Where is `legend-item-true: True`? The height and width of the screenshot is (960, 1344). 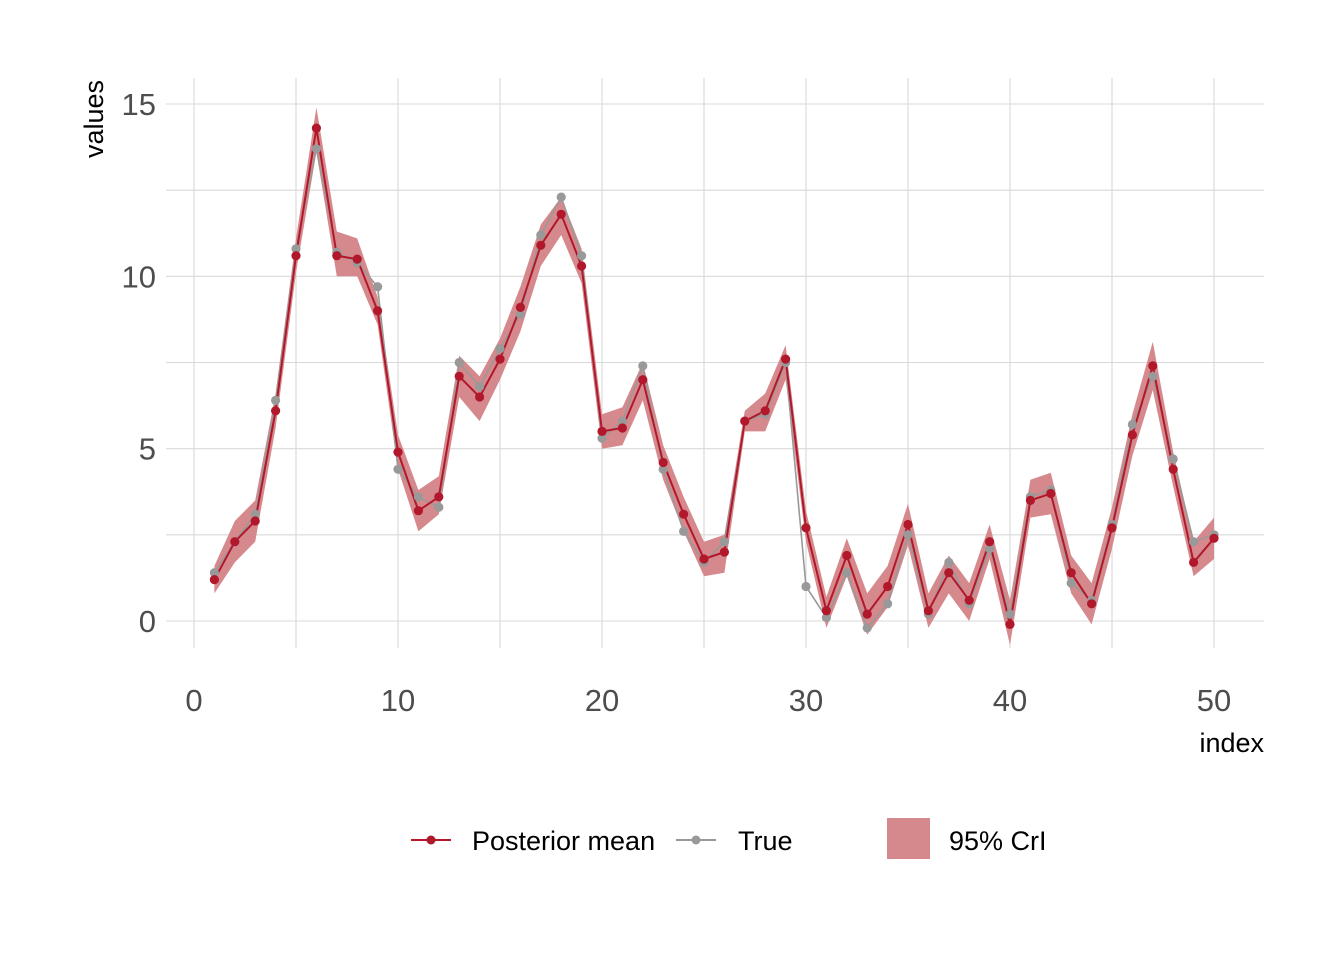
legend-item-true: True is located at coordinates (734, 841).